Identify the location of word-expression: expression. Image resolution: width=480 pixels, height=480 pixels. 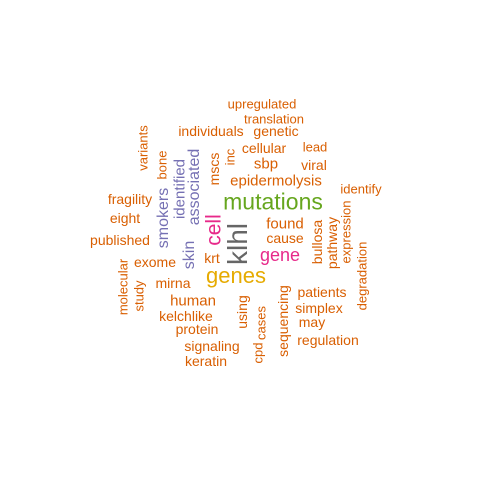
(346, 232).